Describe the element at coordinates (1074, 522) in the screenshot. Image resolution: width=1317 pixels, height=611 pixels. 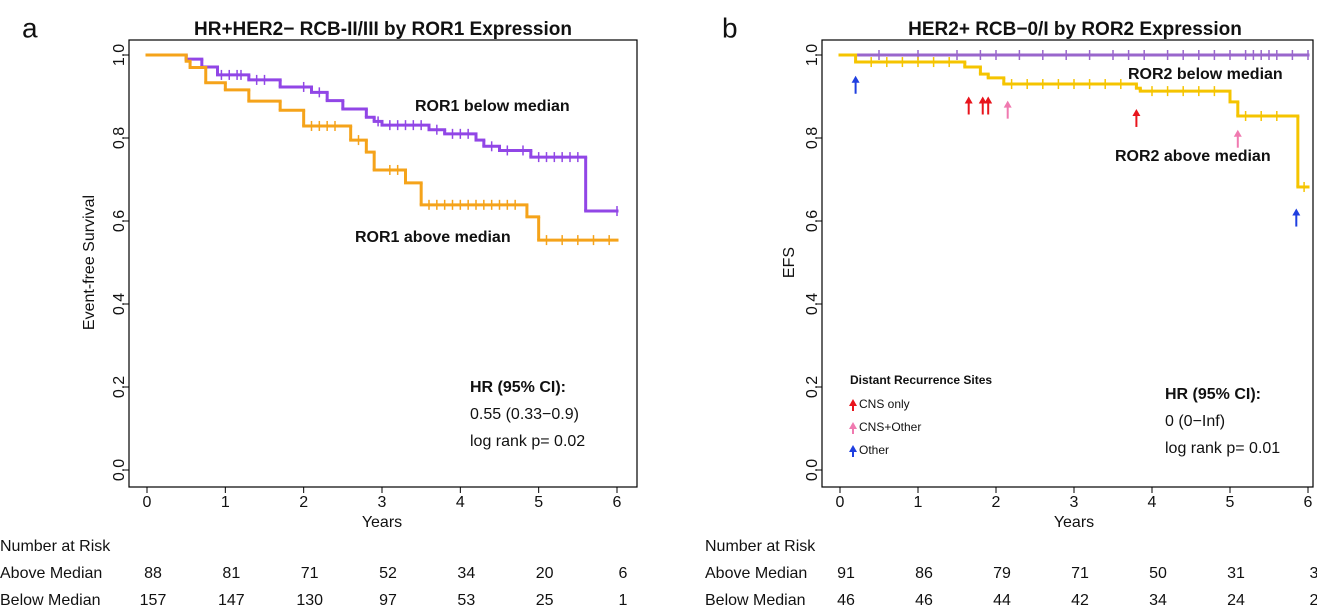
I see `x-axis-label: Years` at that location.